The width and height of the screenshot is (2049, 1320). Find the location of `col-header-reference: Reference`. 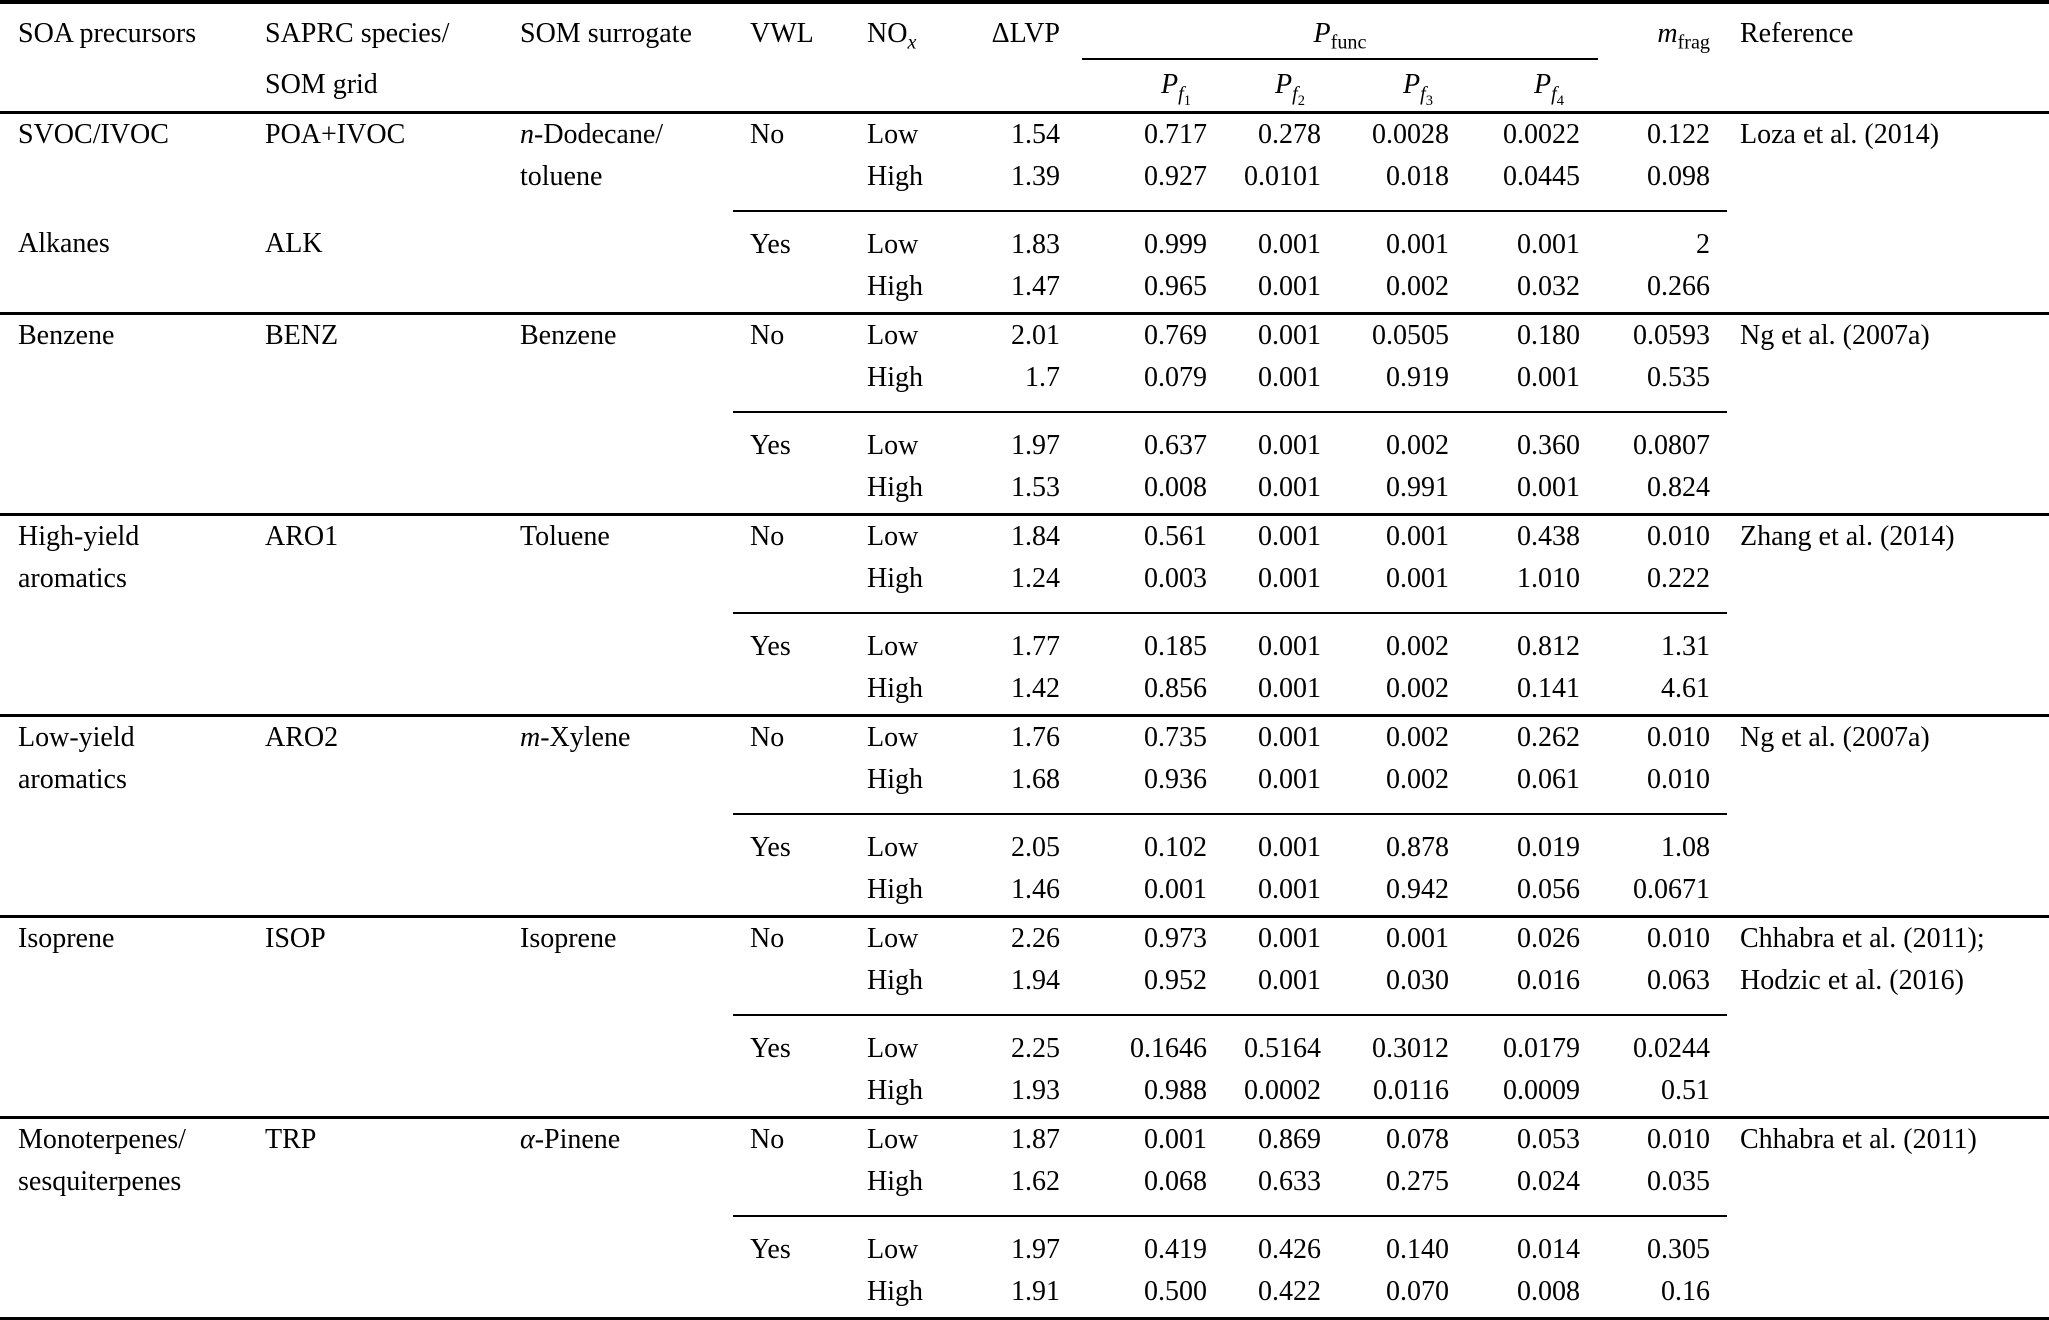

col-header-reference: Reference is located at coordinates (1888, 32).